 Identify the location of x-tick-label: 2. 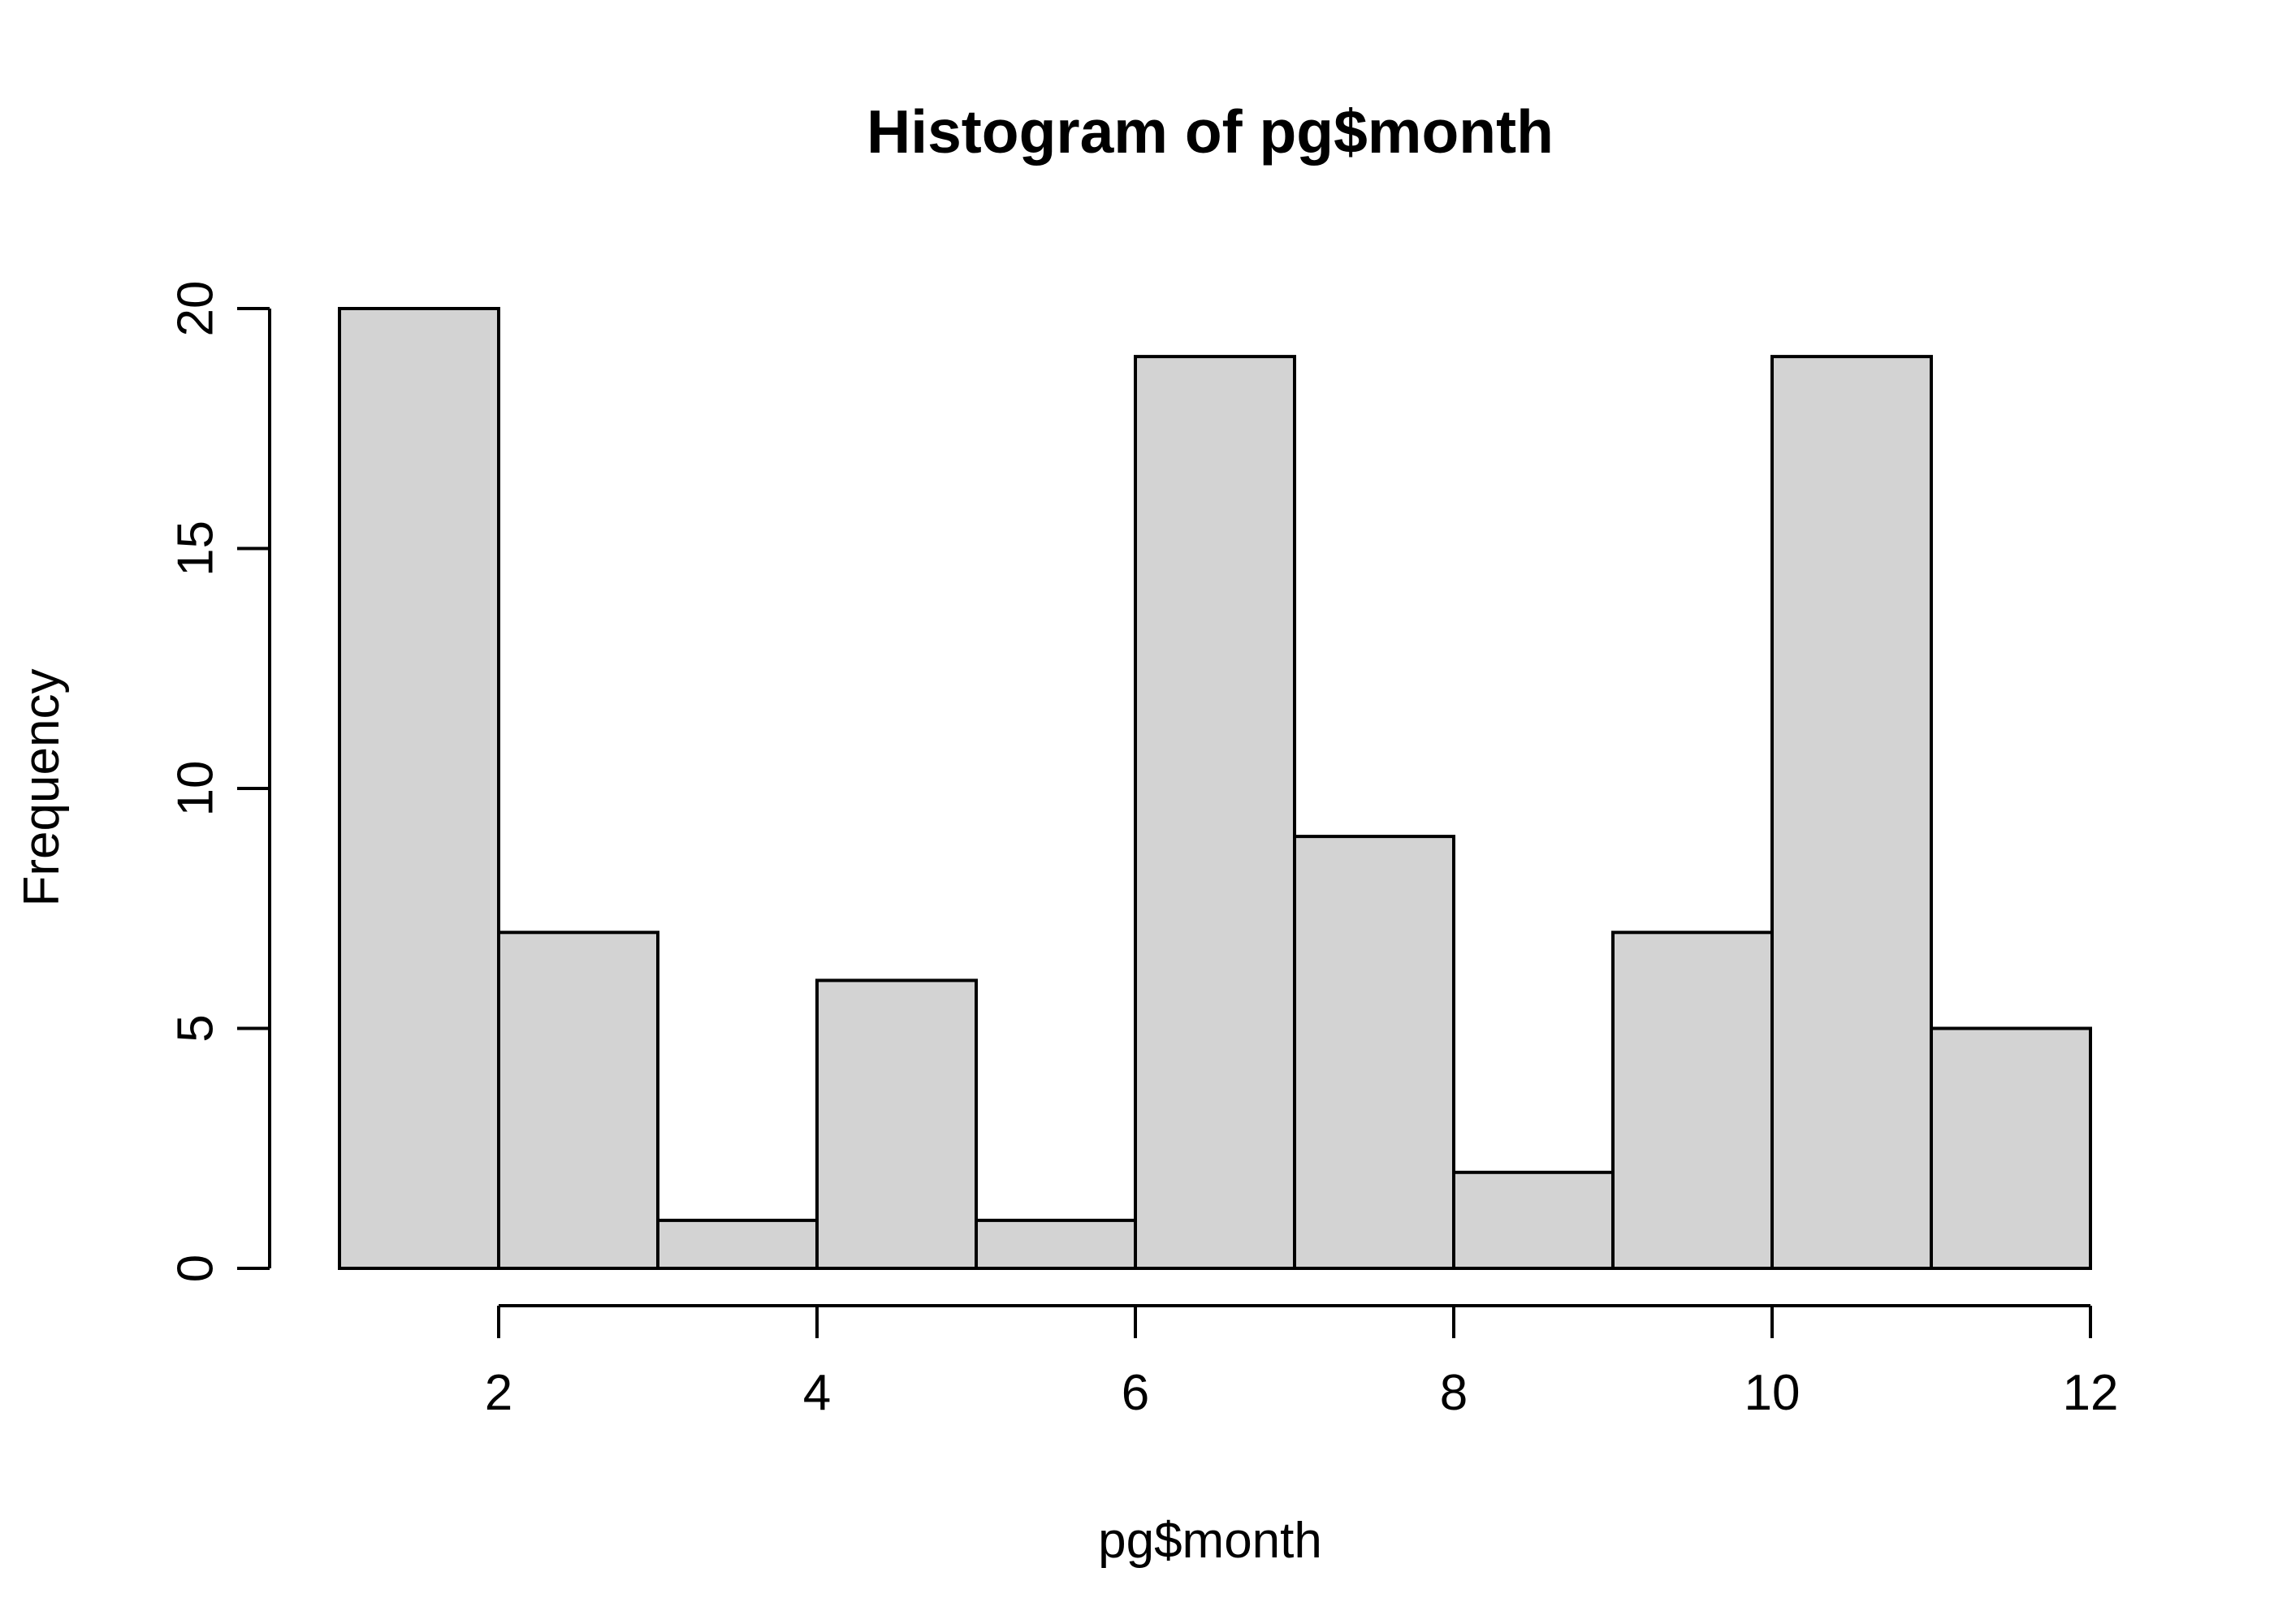
(499, 1393).